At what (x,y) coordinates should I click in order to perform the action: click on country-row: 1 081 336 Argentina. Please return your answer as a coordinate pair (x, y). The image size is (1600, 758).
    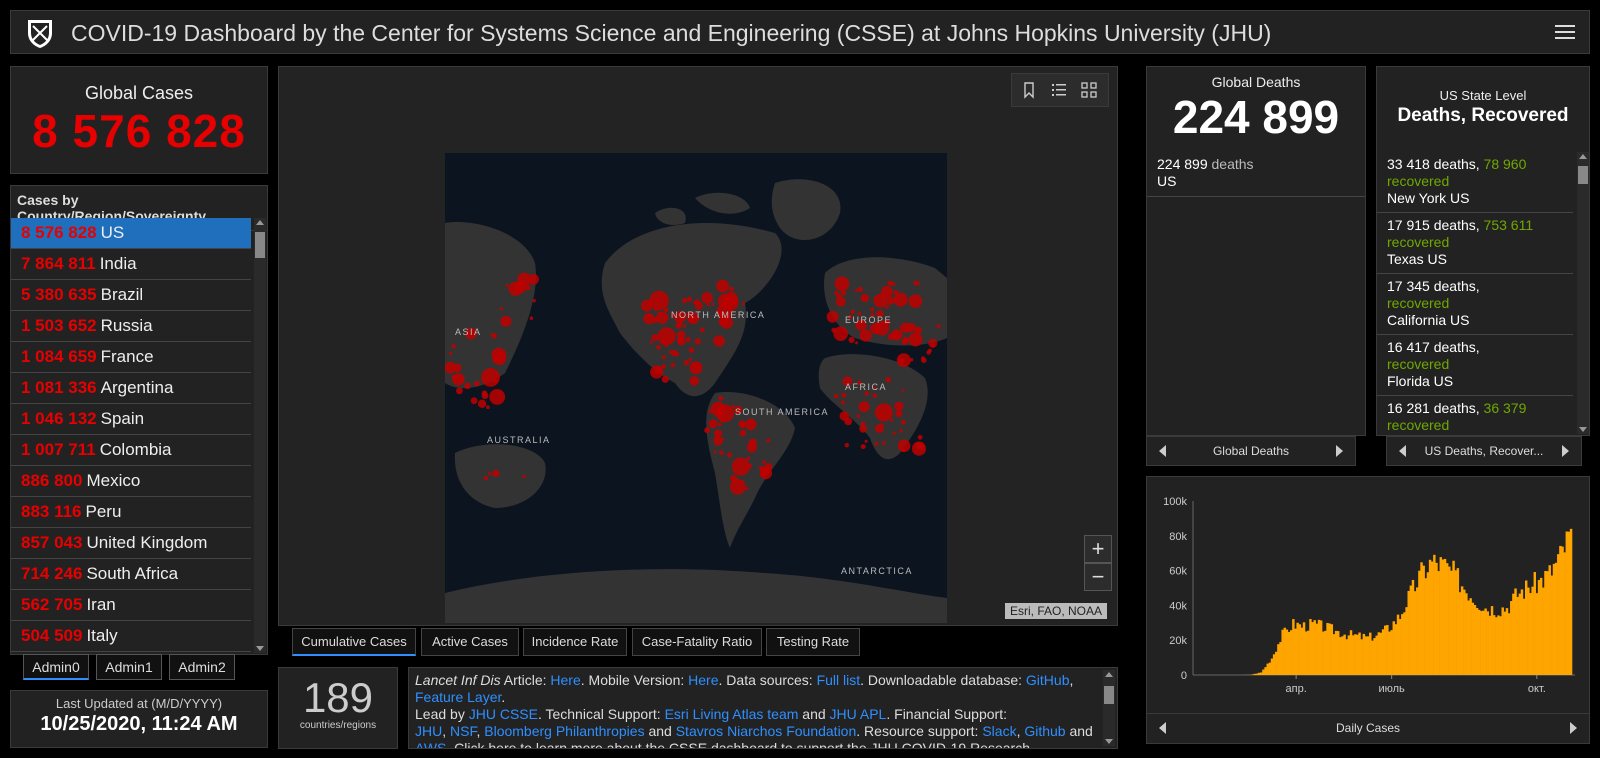
    Looking at the image, I should click on (131, 388).